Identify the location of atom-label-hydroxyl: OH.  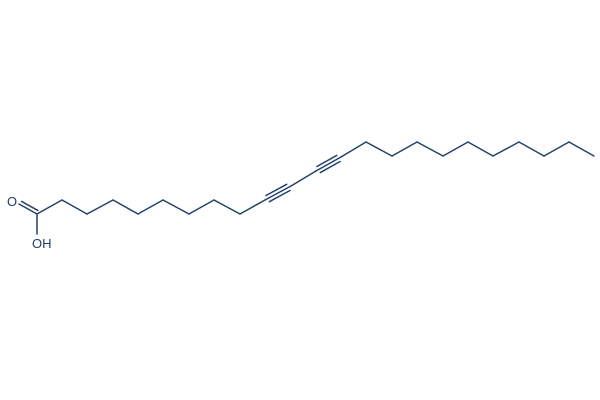
(42, 243).